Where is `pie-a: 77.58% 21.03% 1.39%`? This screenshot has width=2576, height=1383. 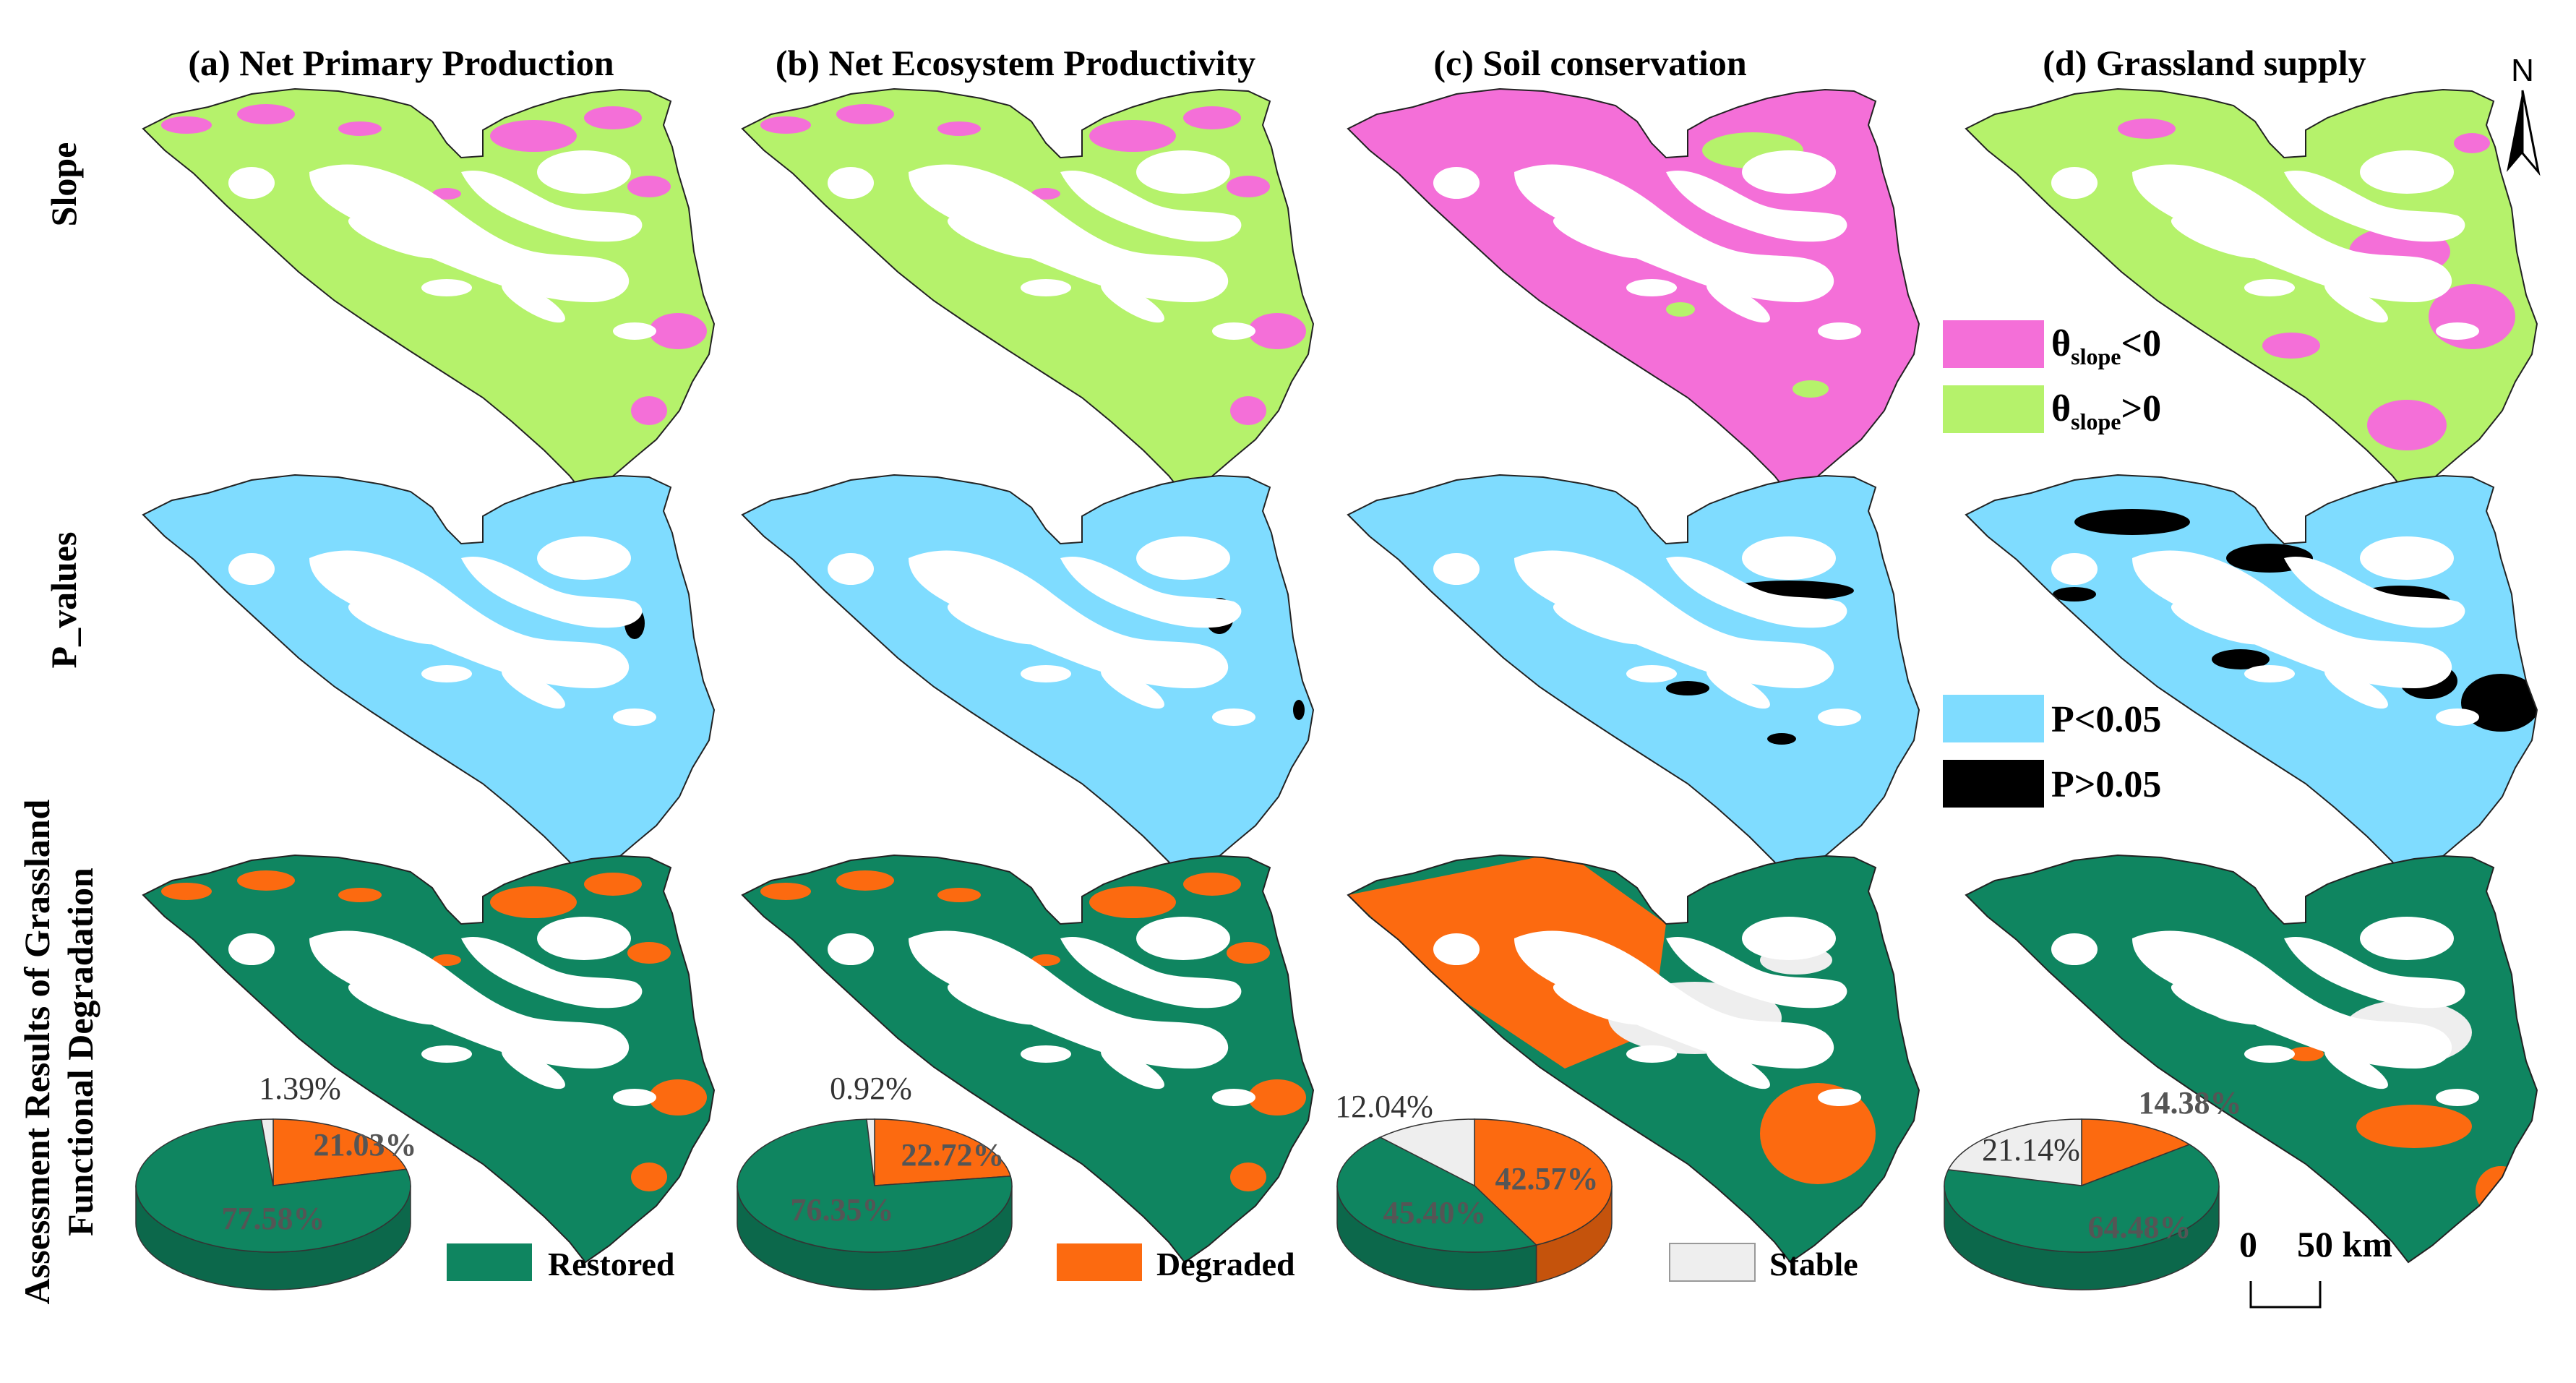
pie-a: 77.58% 21.03% 1.39% is located at coordinates (276, 1180).